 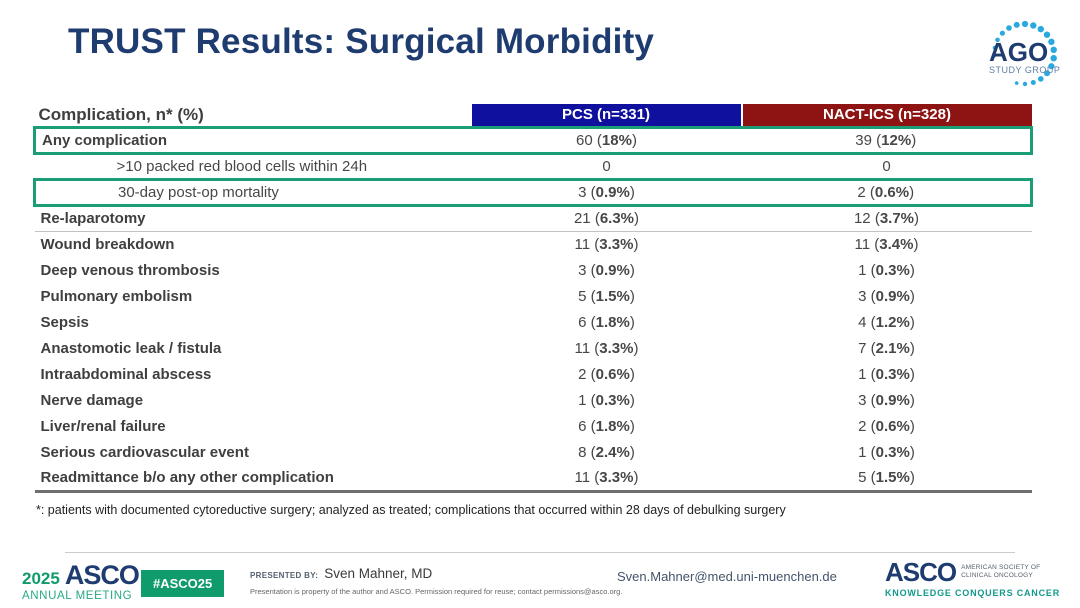 What do you see at coordinates (253, 218) in the screenshot?
I see `row-label: Re-laparotomy` at bounding box center [253, 218].